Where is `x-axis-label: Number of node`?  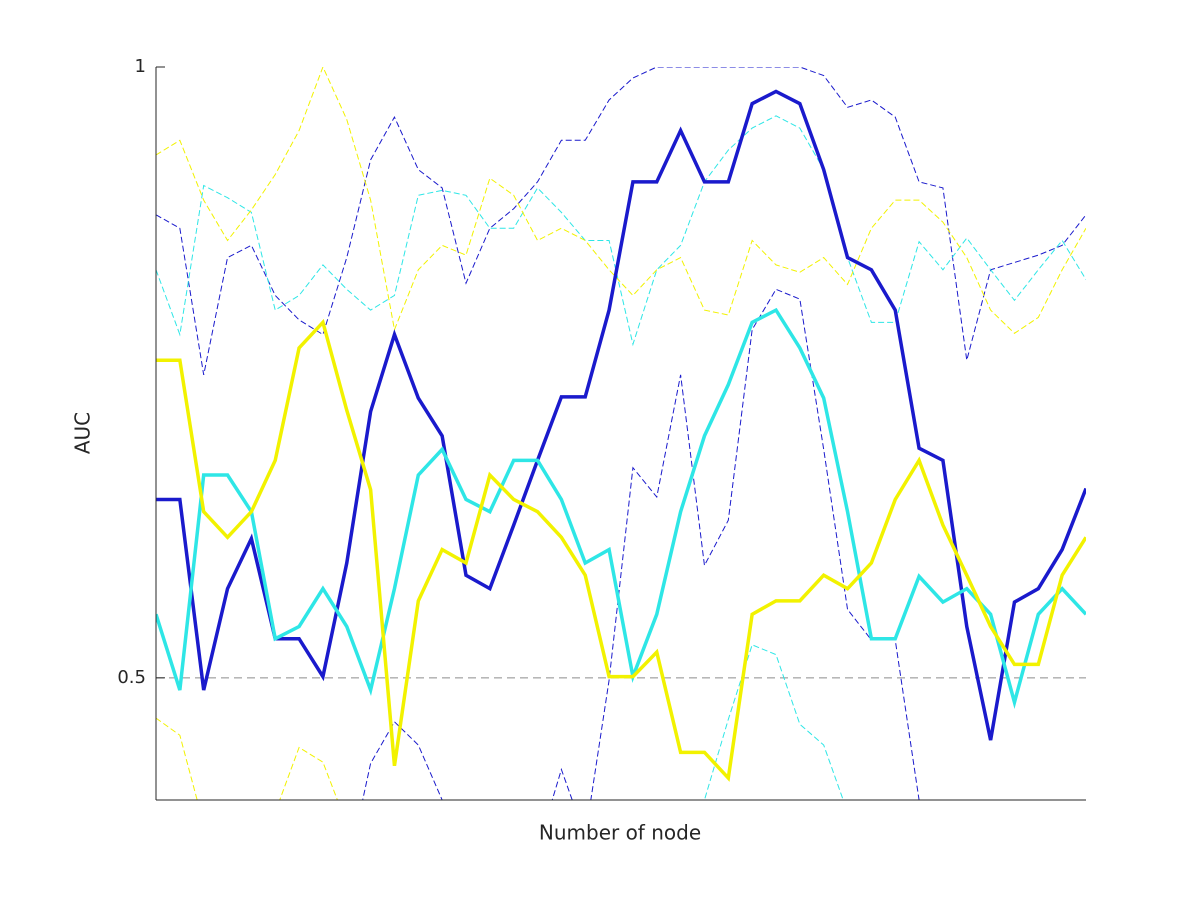
x-axis-label: Number of node is located at coordinates (620, 833).